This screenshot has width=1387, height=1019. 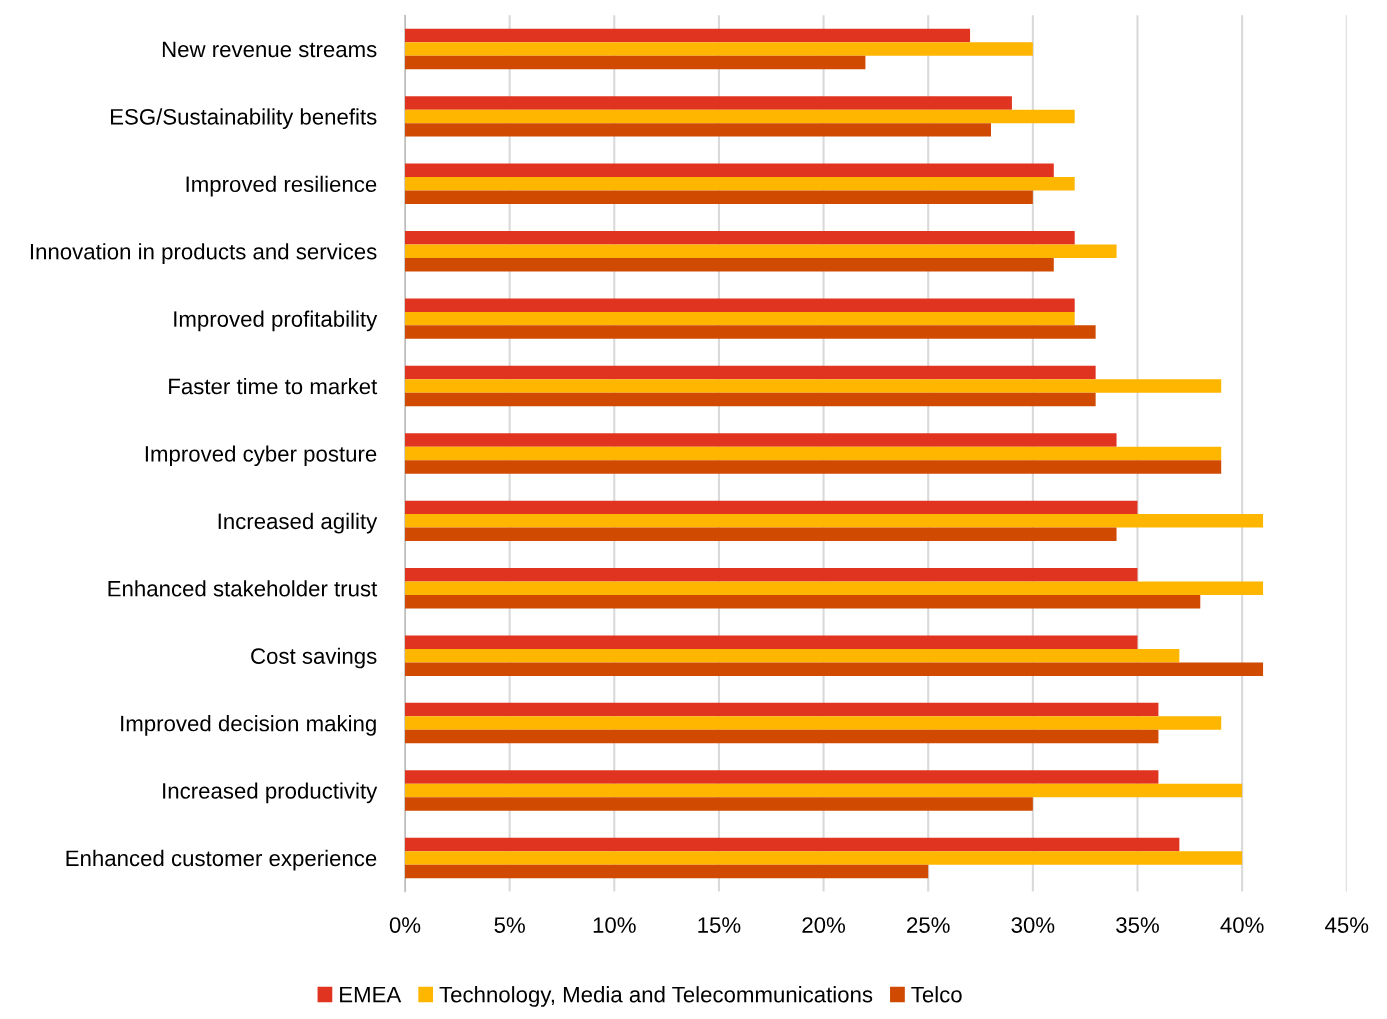 I want to click on x-tick-label: 15%, so click(x=719, y=925).